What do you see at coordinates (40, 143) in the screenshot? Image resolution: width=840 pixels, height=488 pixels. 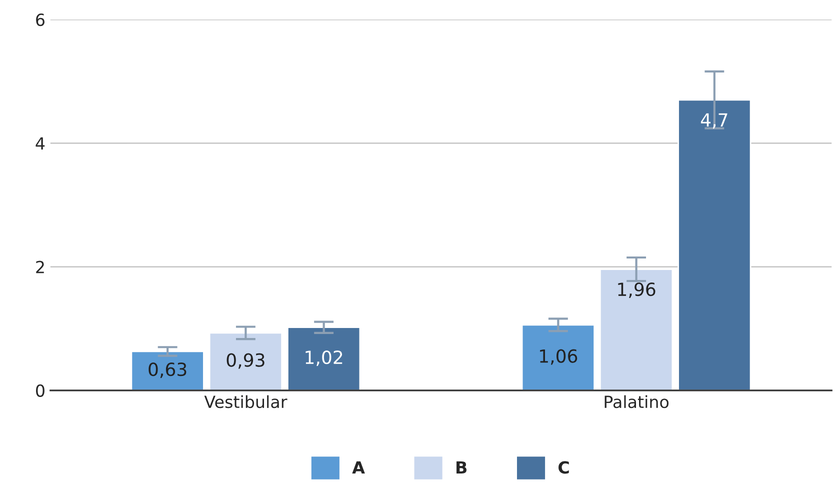 I see `y-tick-label: 4` at bounding box center [40, 143].